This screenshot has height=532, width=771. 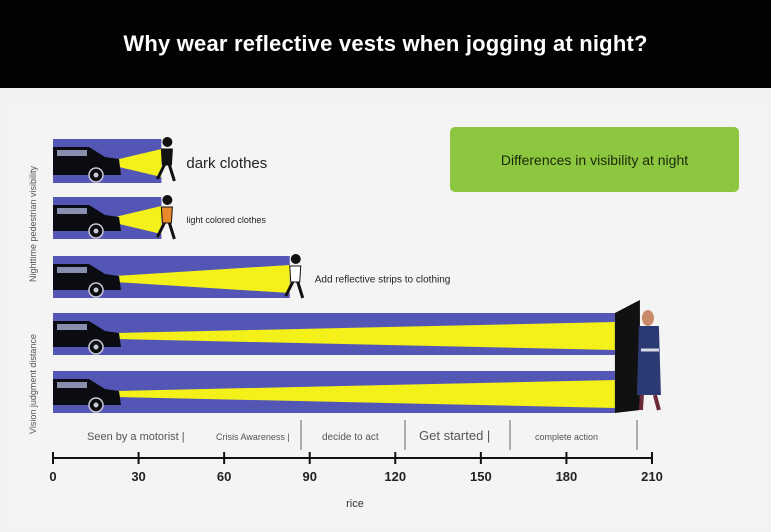 I want to click on pedestrian-figure-icon, so click(x=637, y=356).